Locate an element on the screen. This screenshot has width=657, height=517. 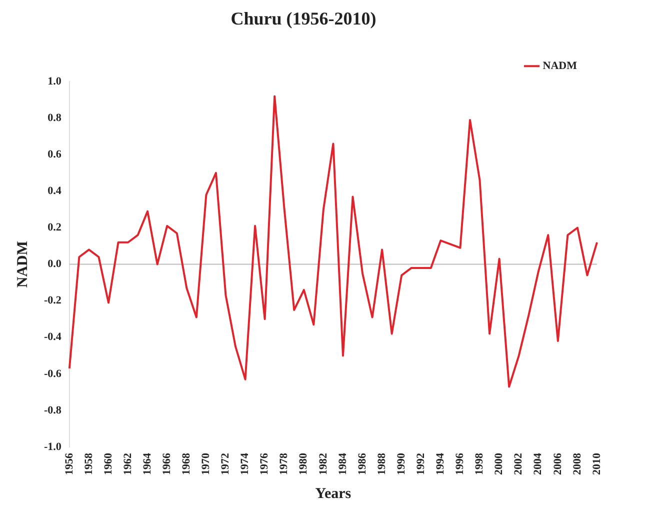
x-tick-label: 1978 is located at coordinates (284, 463).